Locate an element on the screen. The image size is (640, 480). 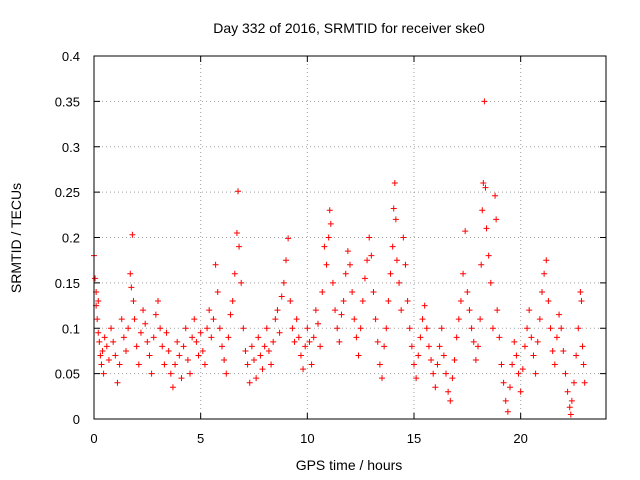
y-tick-label: 0.05 is located at coordinates (67, 374).